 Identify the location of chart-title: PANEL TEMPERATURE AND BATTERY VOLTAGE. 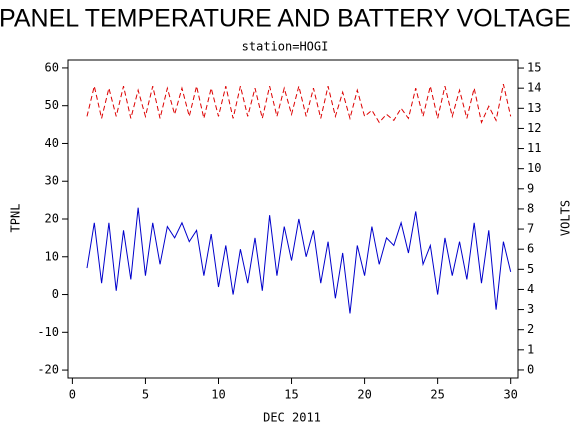
(285, 19).